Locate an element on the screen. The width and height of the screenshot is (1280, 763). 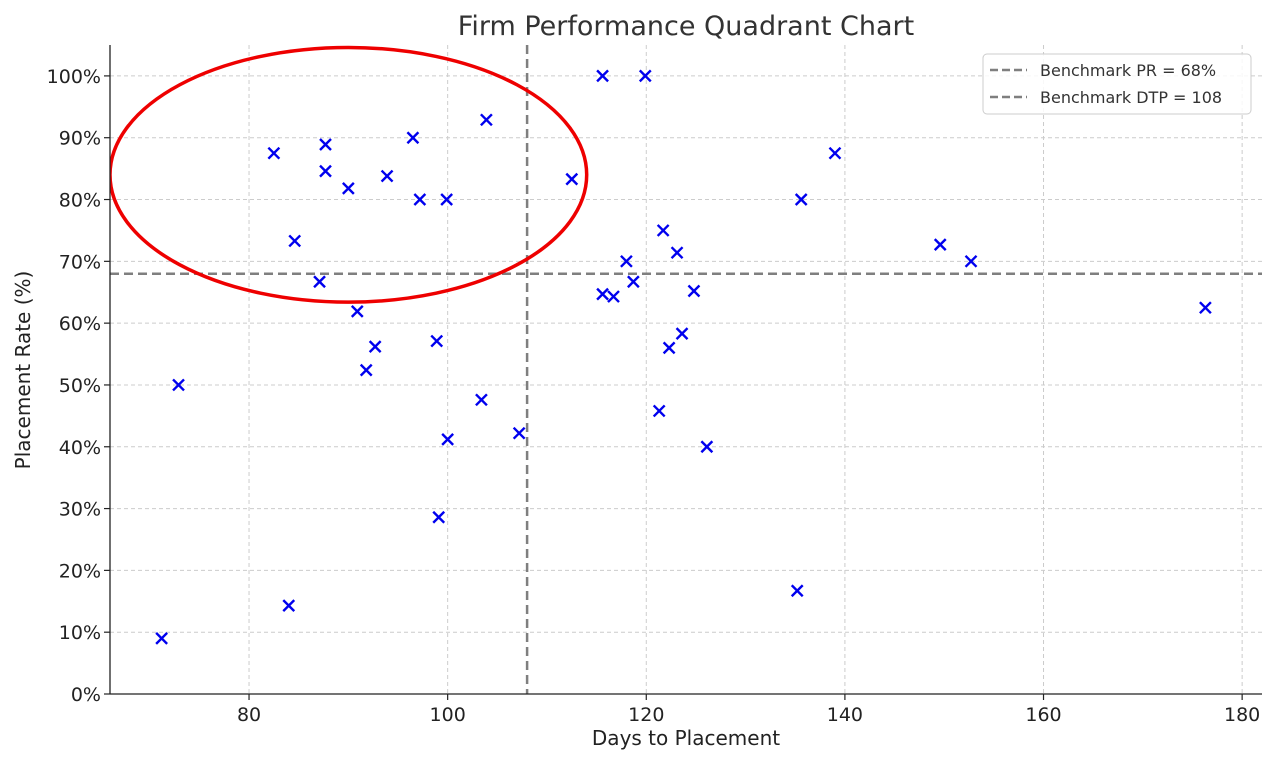
y-tick-label: 20% is located at coordinates (80, 571).